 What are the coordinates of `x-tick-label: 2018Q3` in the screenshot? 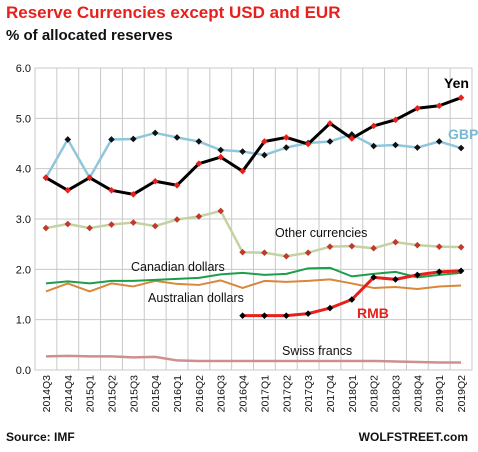 It's located at (397, 394).